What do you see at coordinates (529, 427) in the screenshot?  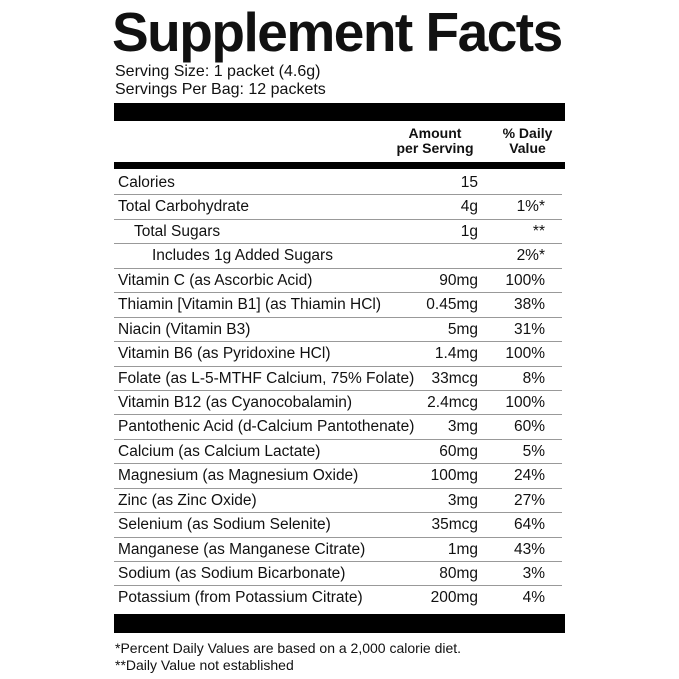 I see `nutrient-daily-value: 60%` at bounding box center [529, 427].